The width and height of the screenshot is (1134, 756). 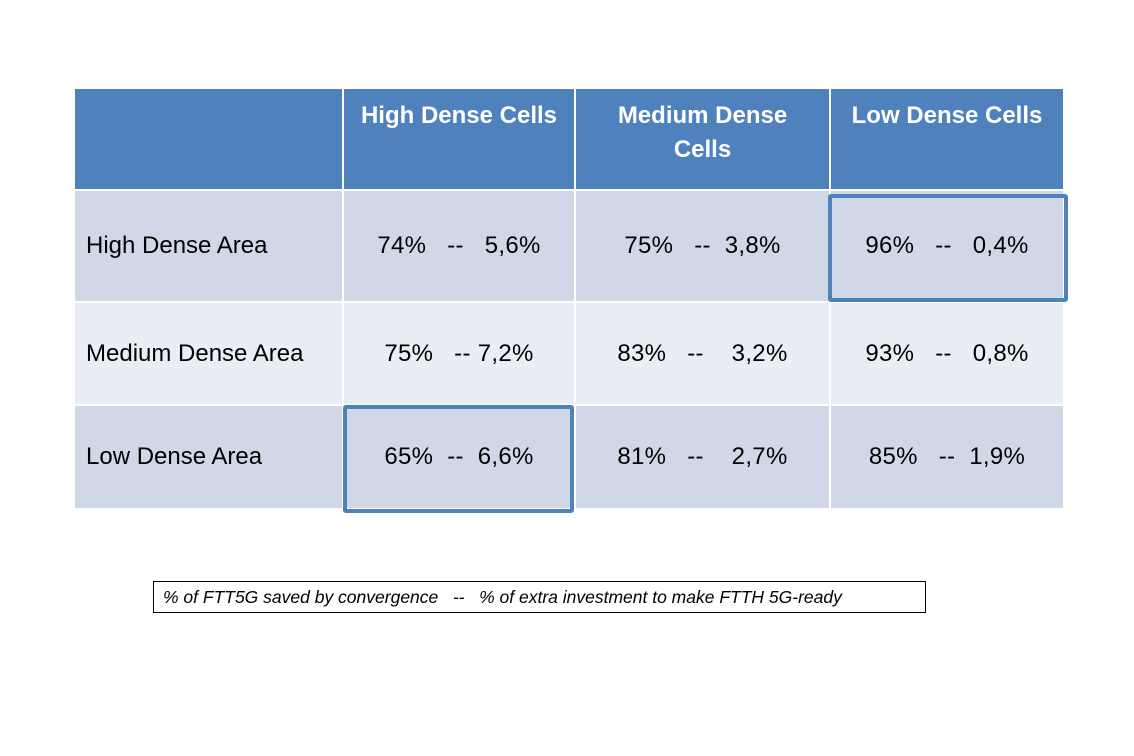 What do you see at coordinates (208, 353) in the screenshot?
I see `row-label-medium-dense-area: Medium Dense Area` at bounding box center [208, 353].